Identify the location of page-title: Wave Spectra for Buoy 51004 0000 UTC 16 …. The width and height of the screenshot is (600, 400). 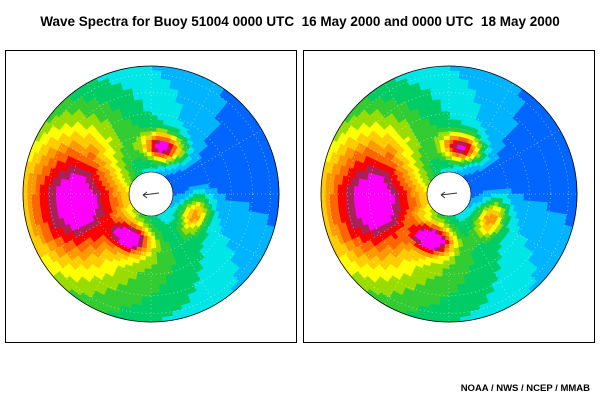
(300, 21).